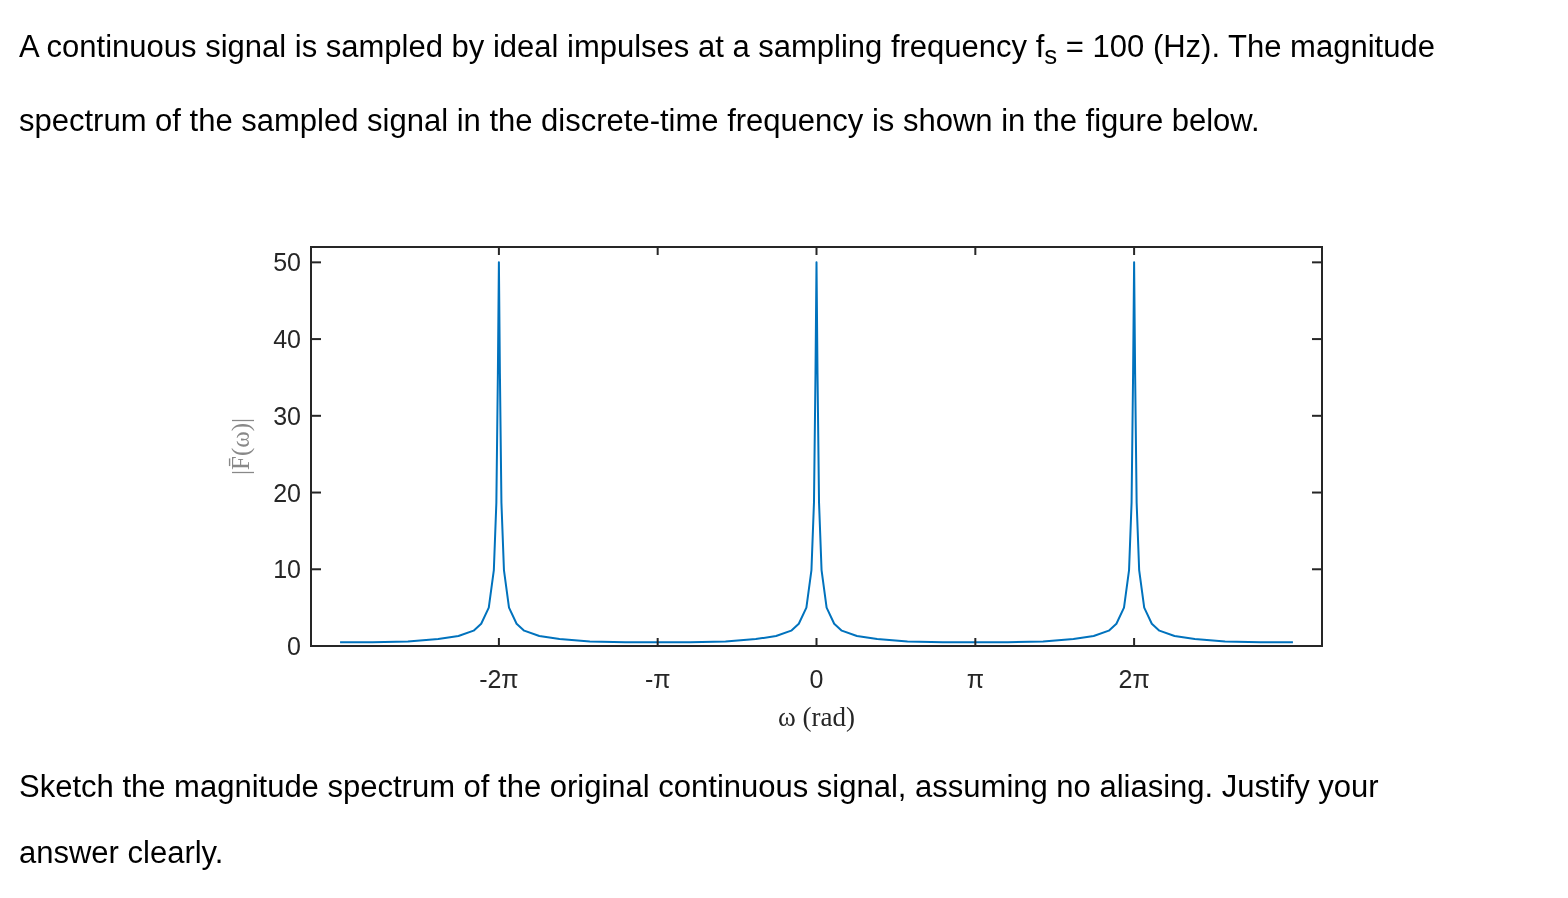 The height and width of the screenshot is (898, 1568). What do you see at coordinates (287, 569) in the screenshot?
I see `y-tick-label: 10` at bounding box center [287, 569].